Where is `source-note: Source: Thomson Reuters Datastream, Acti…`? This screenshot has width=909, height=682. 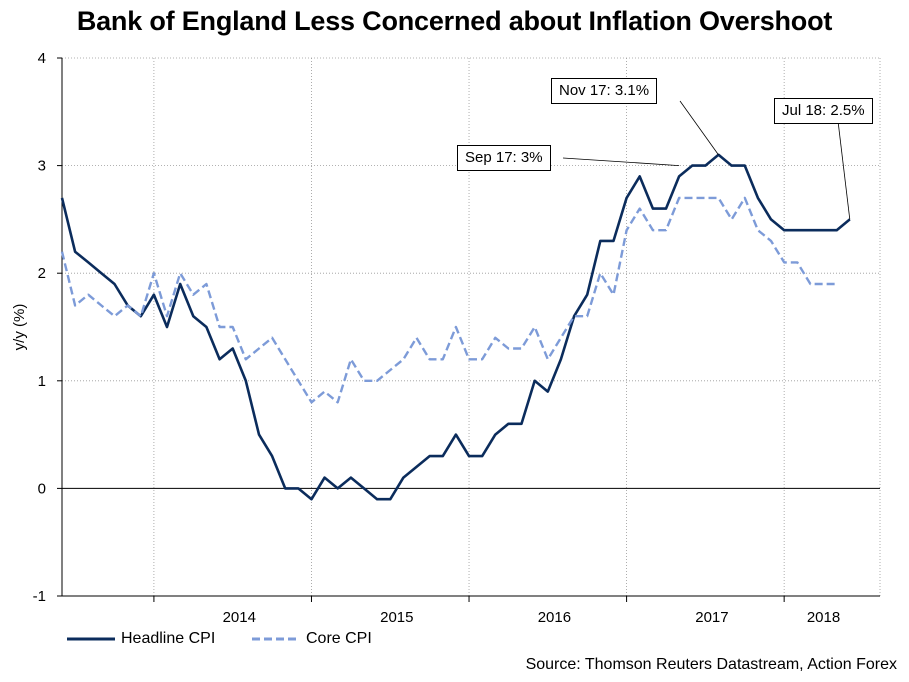 source-note: Source: Thomson Reuters Datastream, Acti… is located at coordinates (711, 664).